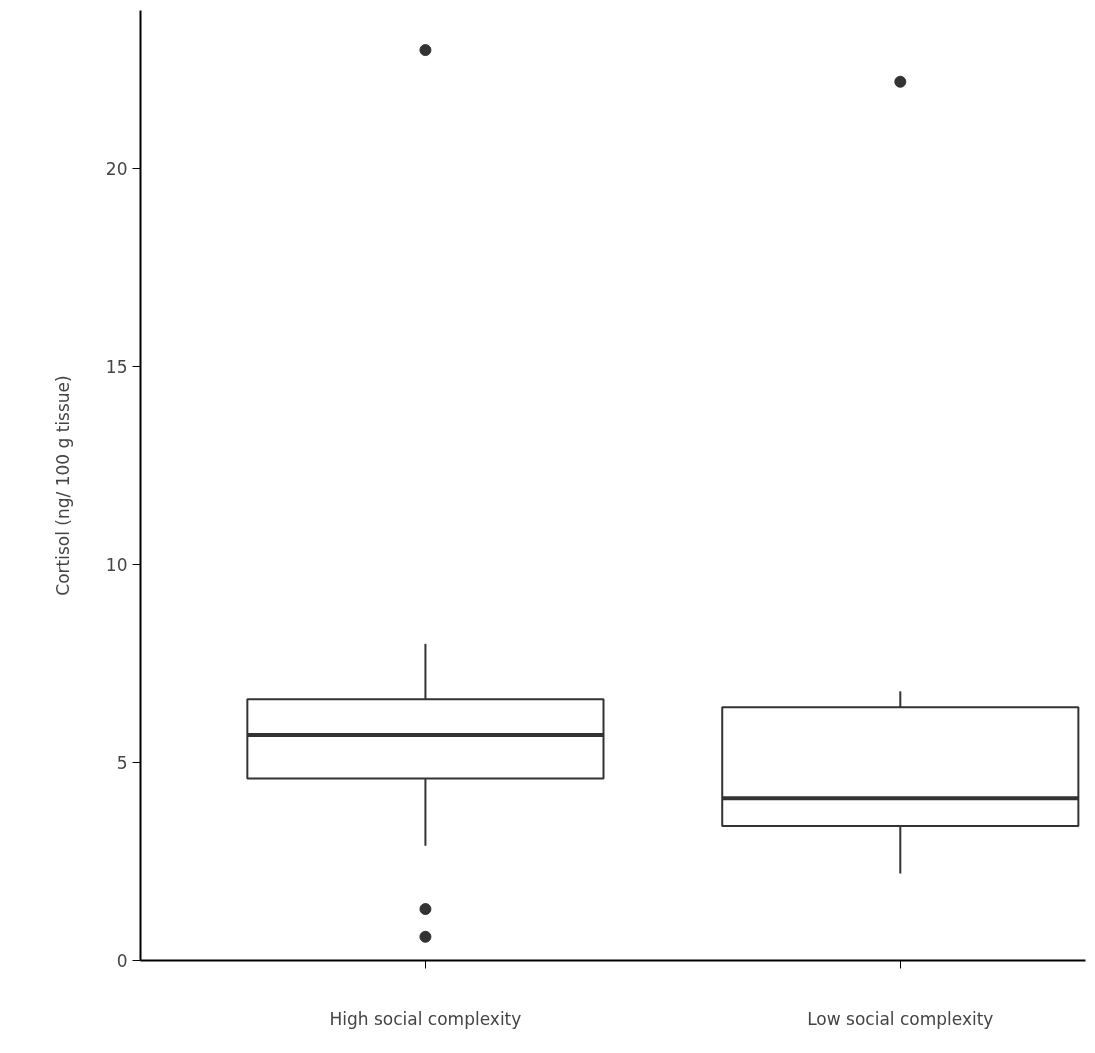 This screenshot has height=1053, width=1095. What do you see at coordinates (116, 169) in the screenshot?
I see `y-tick-label: 20` at bounding box center [116, 169].